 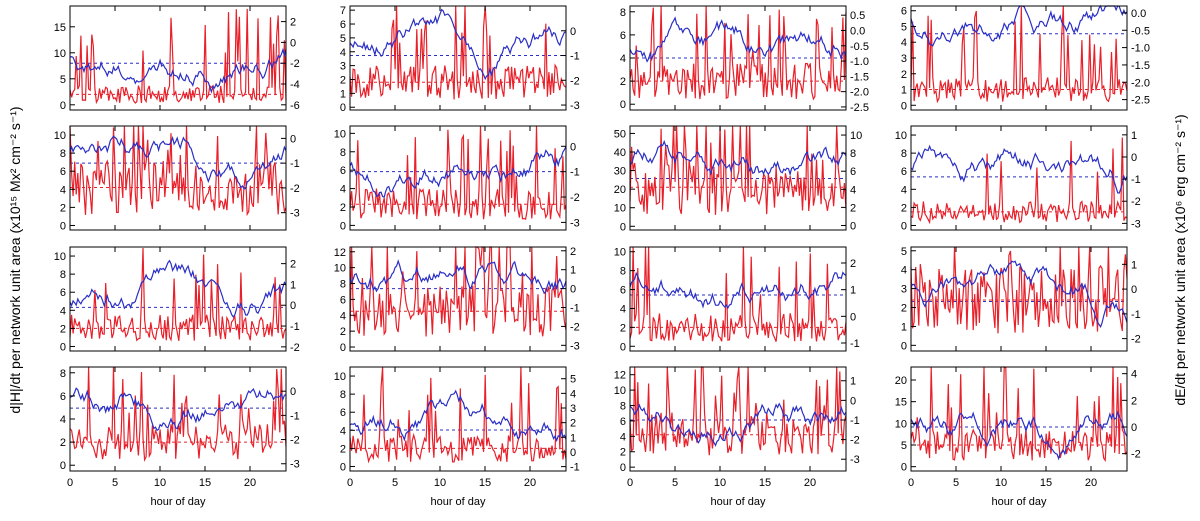 What do you see at coordinates (340, 253) in the screenshot?
I see `left-tick-label: 12` at bounding box center [340, 253].